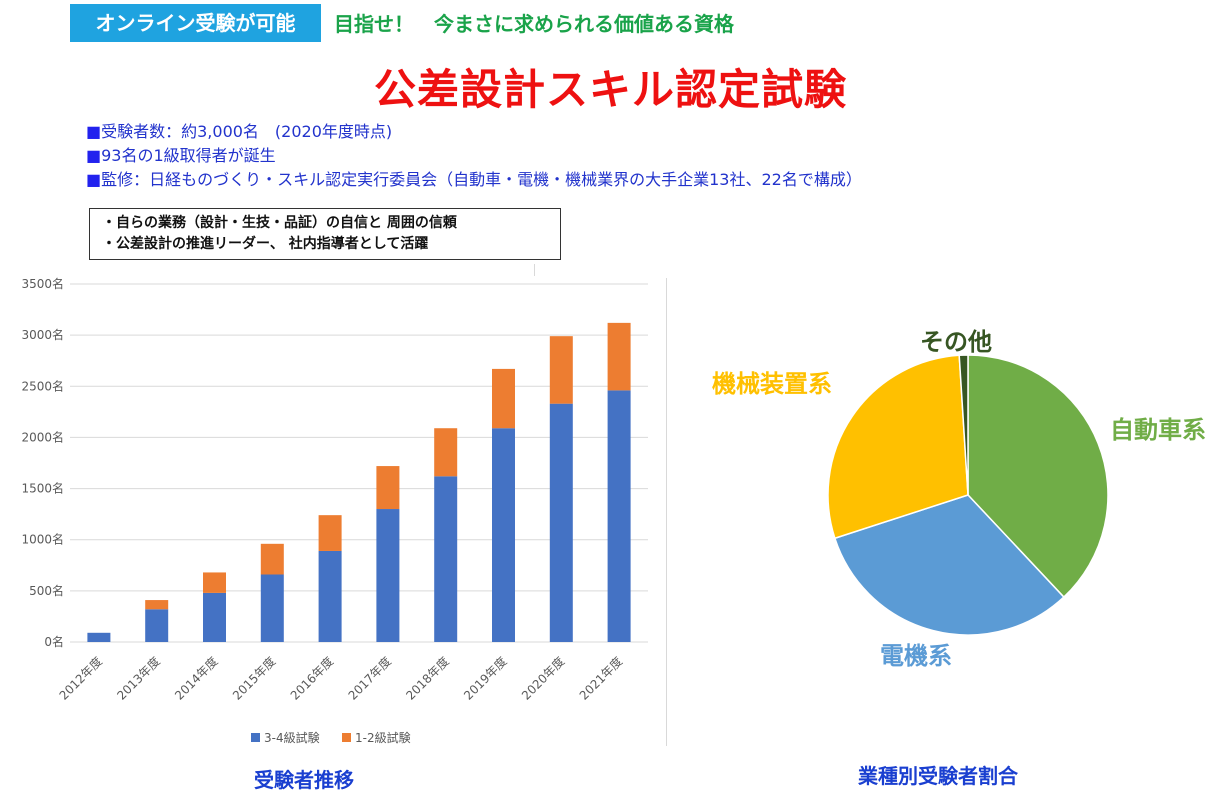 Image resolution: width=1221 pixels, height=793 pixels. Describe the element at coordinates (138, 678) in the screenshot. I see `x-tick-label: 2013年度` at that location.